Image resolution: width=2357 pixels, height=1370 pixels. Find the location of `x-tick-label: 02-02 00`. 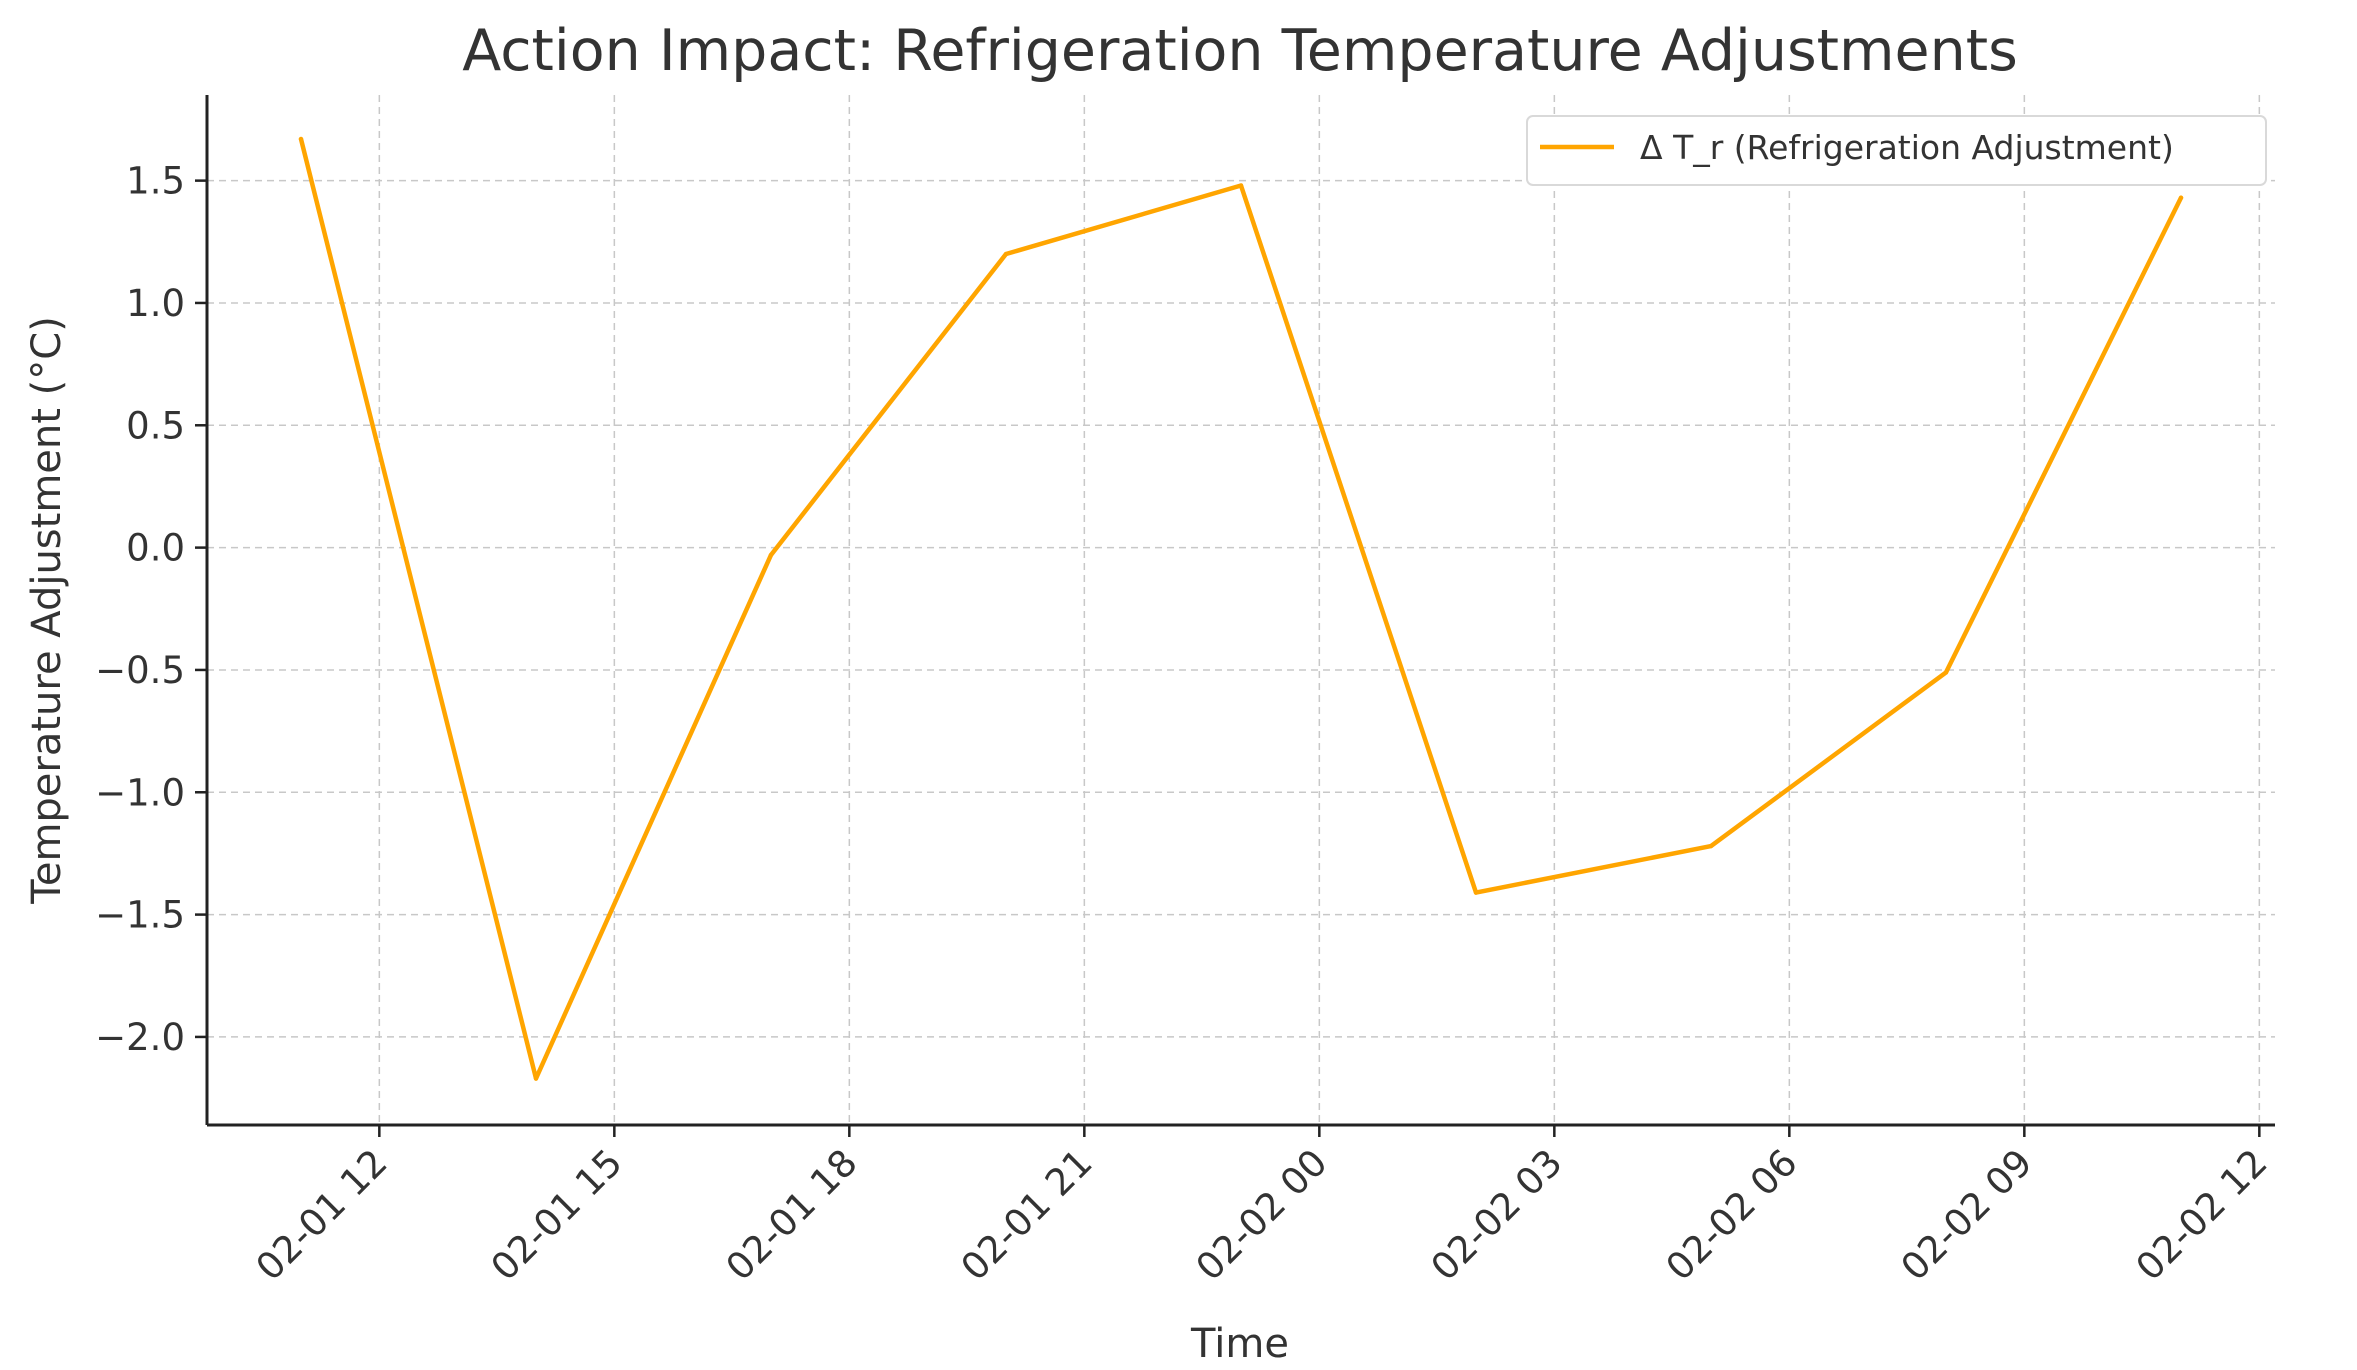

x-tick-label: 02-02 00 is located at coordinates (1262, 1215).